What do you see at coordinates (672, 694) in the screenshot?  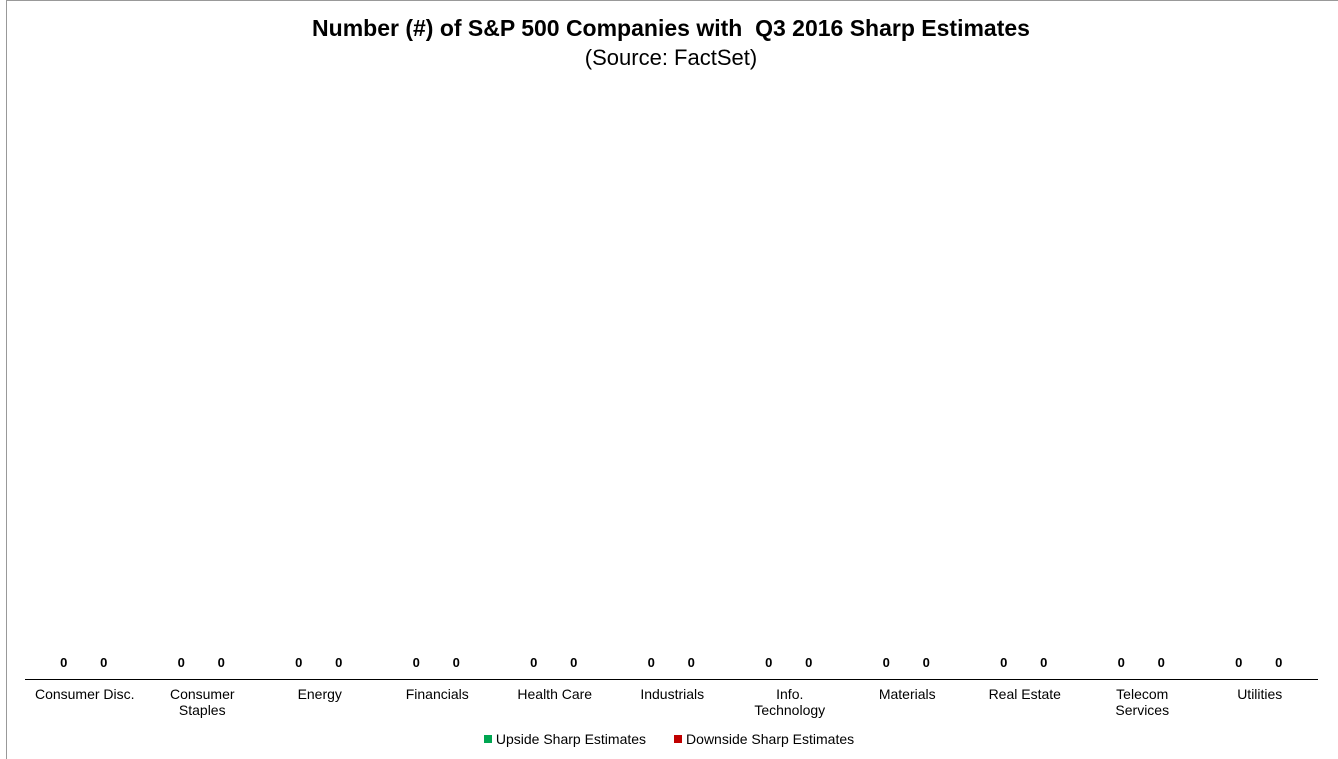 I see `x-tick-label: Industrials` at bounding box center [672, 694].